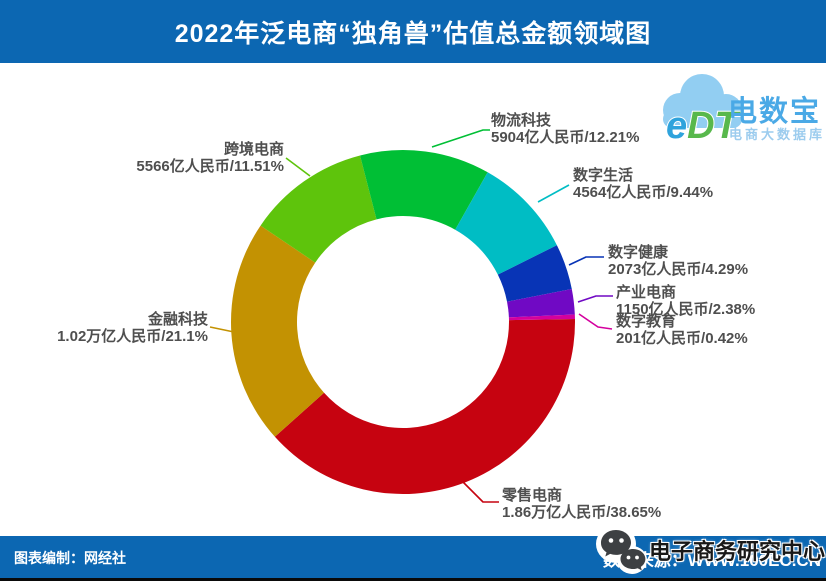  What do you see at coordinates (70, 558) in the screenshot?
I see `footer-credit: 图表编制：网经社` at bounding box center [70, 558].